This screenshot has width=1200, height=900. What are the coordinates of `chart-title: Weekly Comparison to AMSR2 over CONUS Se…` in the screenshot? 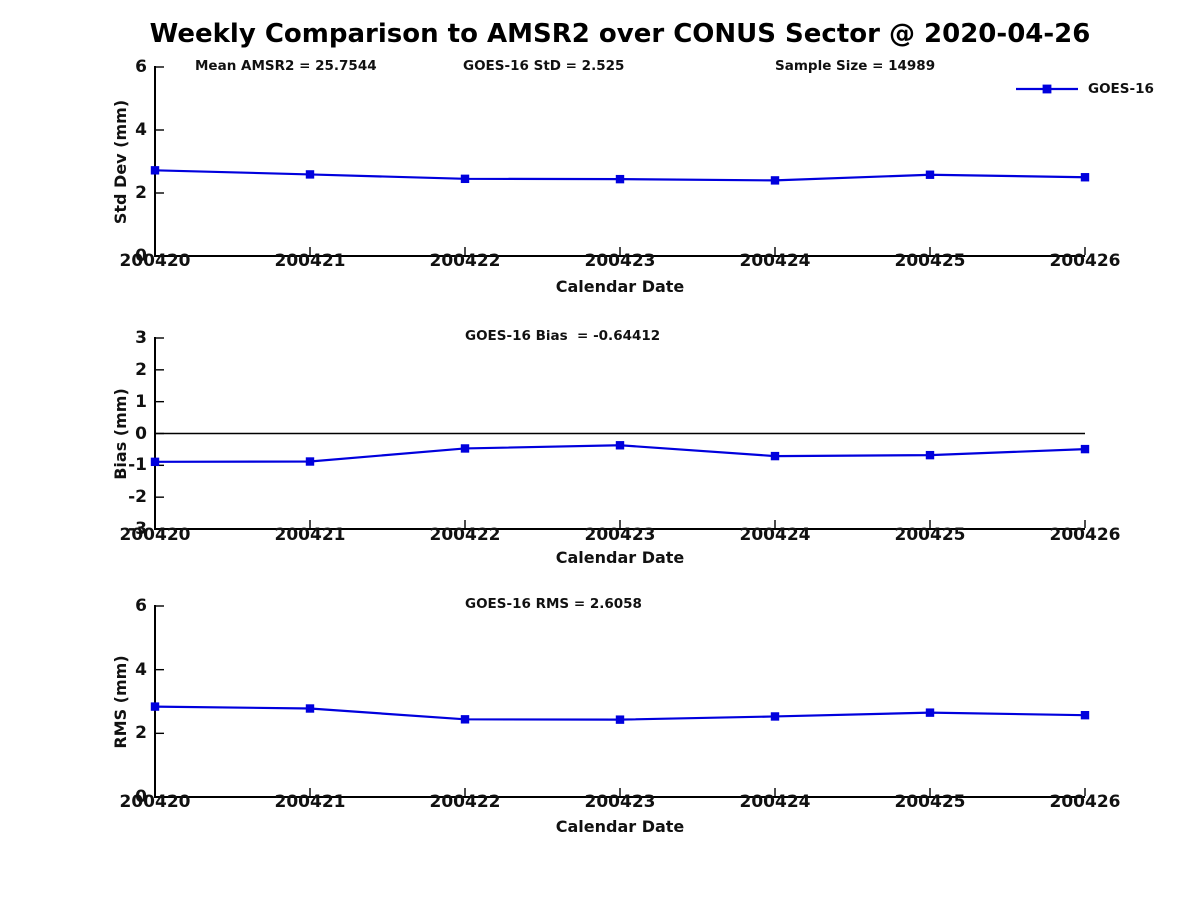 It's located at (620, 34).